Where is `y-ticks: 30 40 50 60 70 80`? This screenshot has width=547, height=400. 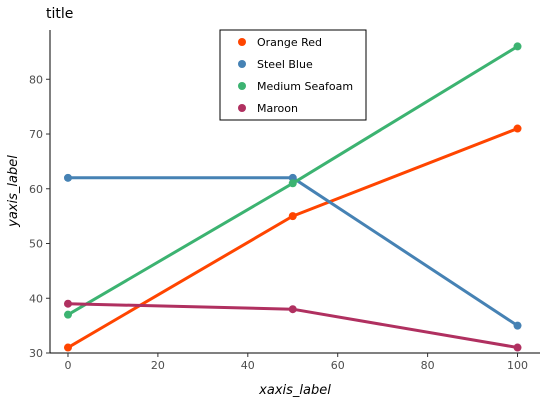 y-ticks: 30 40 50 60 70 80 is located at coordinates (39, 216).